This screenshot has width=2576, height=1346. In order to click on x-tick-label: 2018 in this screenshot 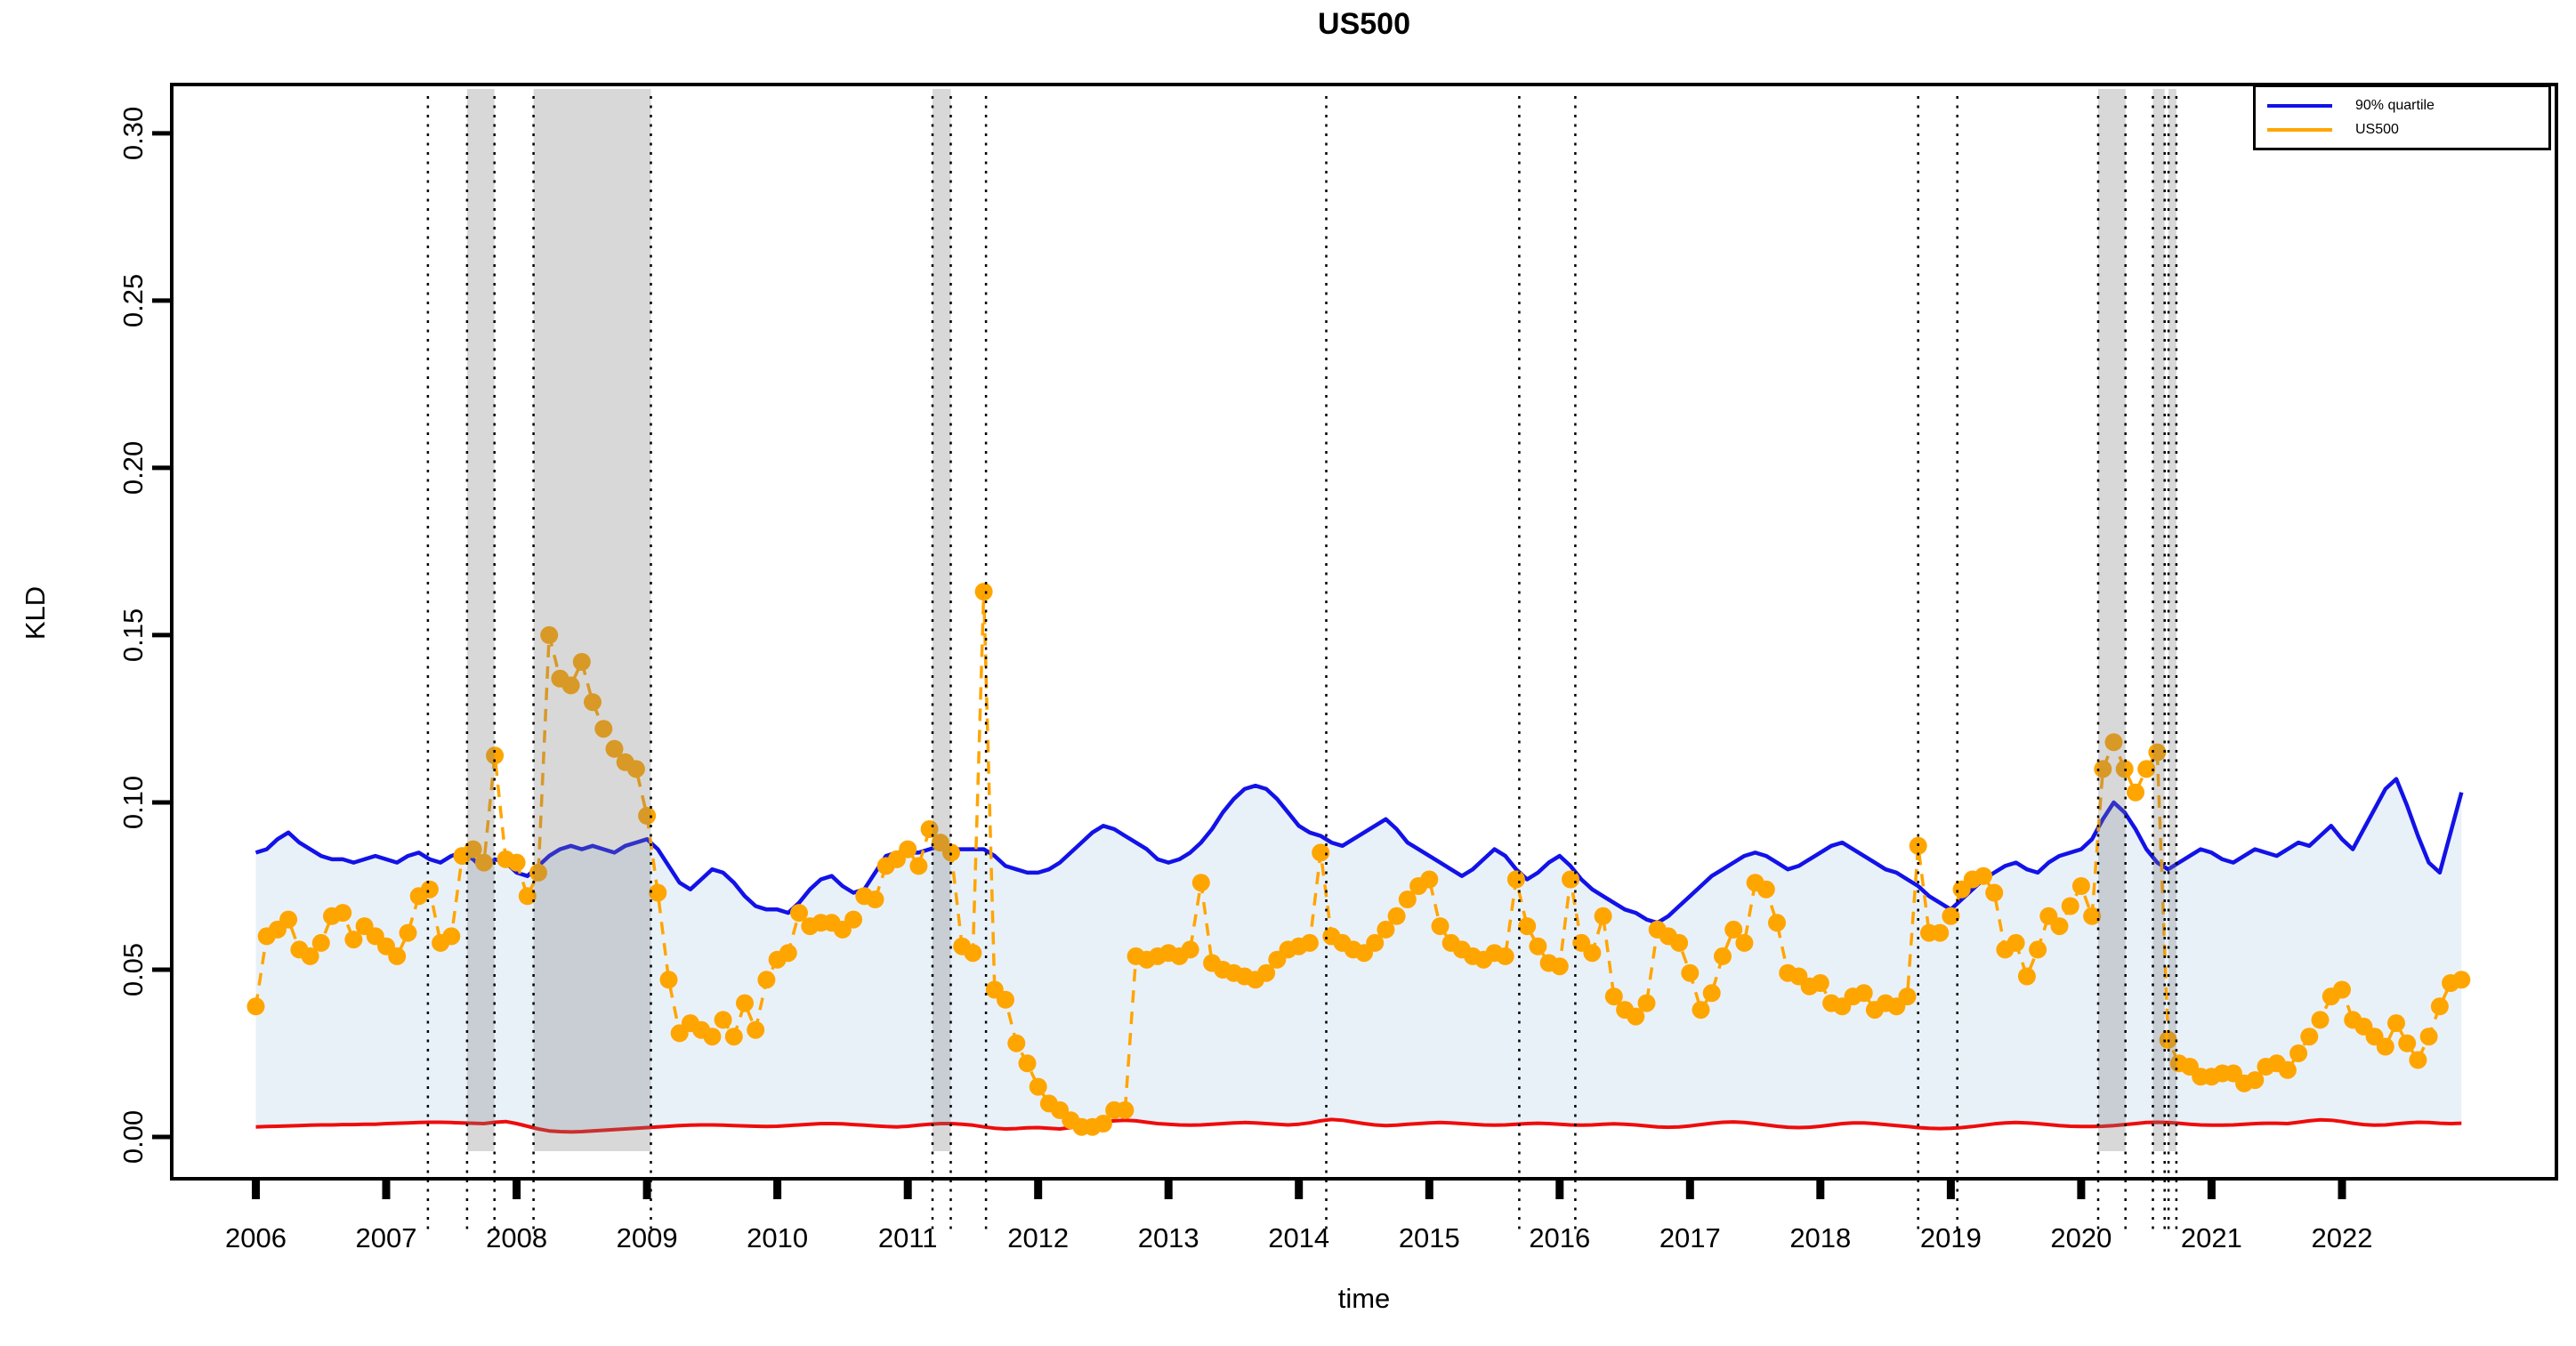, I will do `click(1820, 1237)`.